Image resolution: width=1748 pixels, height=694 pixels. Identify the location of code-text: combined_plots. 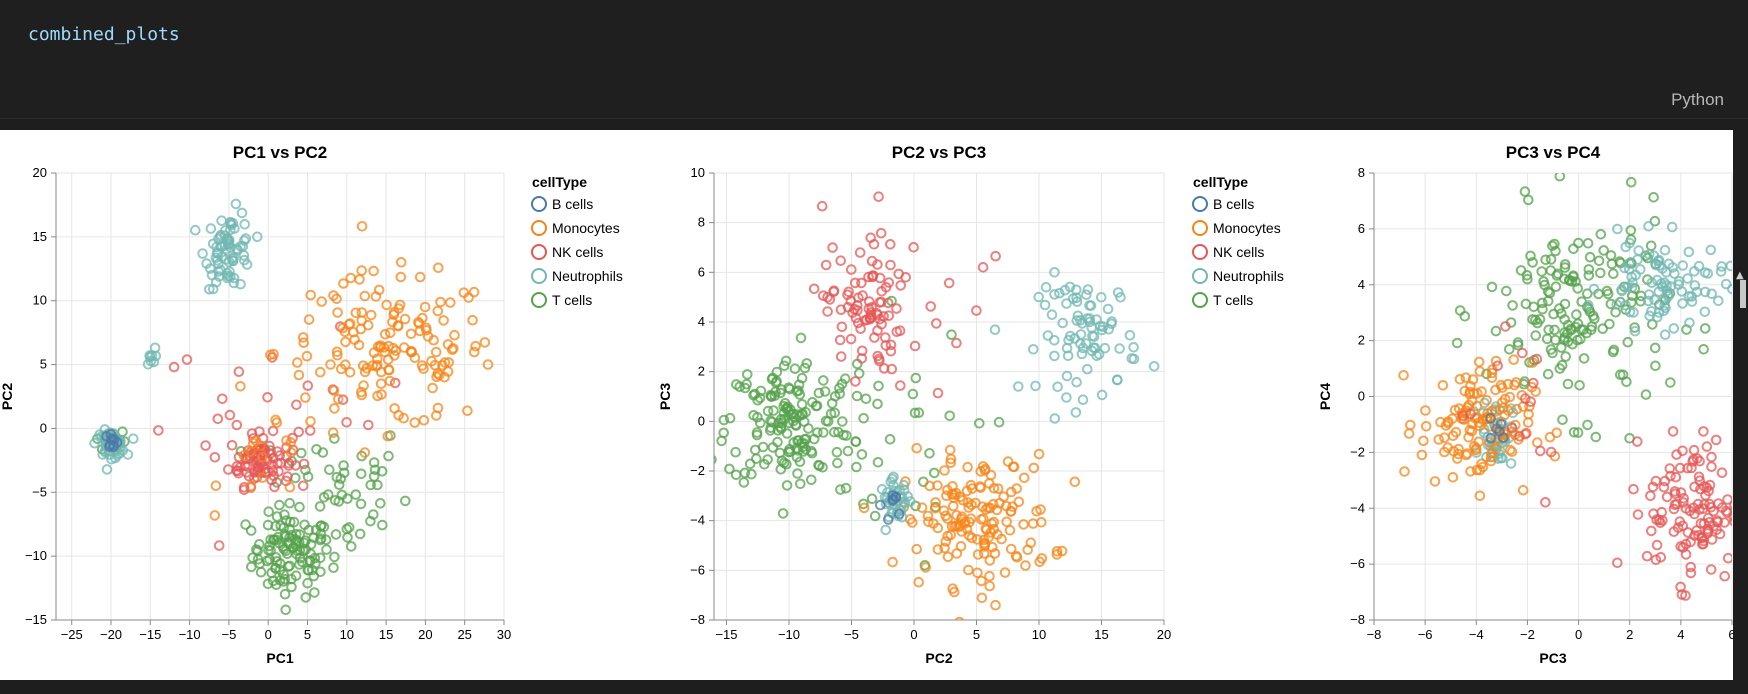
(104, 34).